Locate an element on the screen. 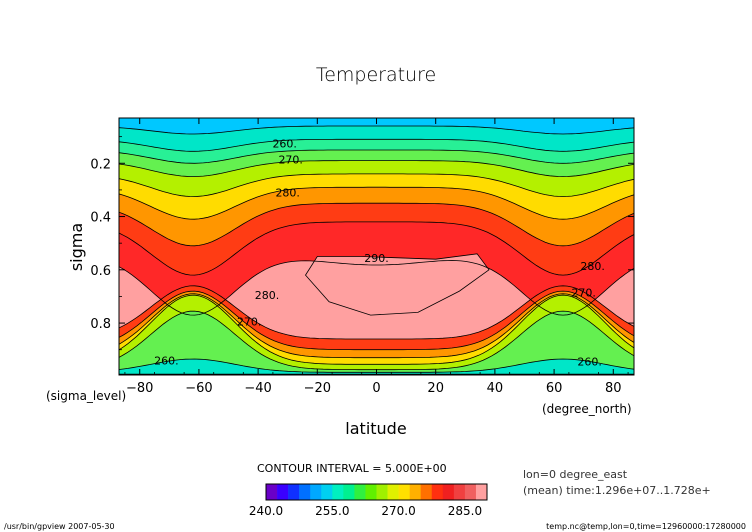  colorbar-label-1: 255.0 is located at coordinates (332, 511).